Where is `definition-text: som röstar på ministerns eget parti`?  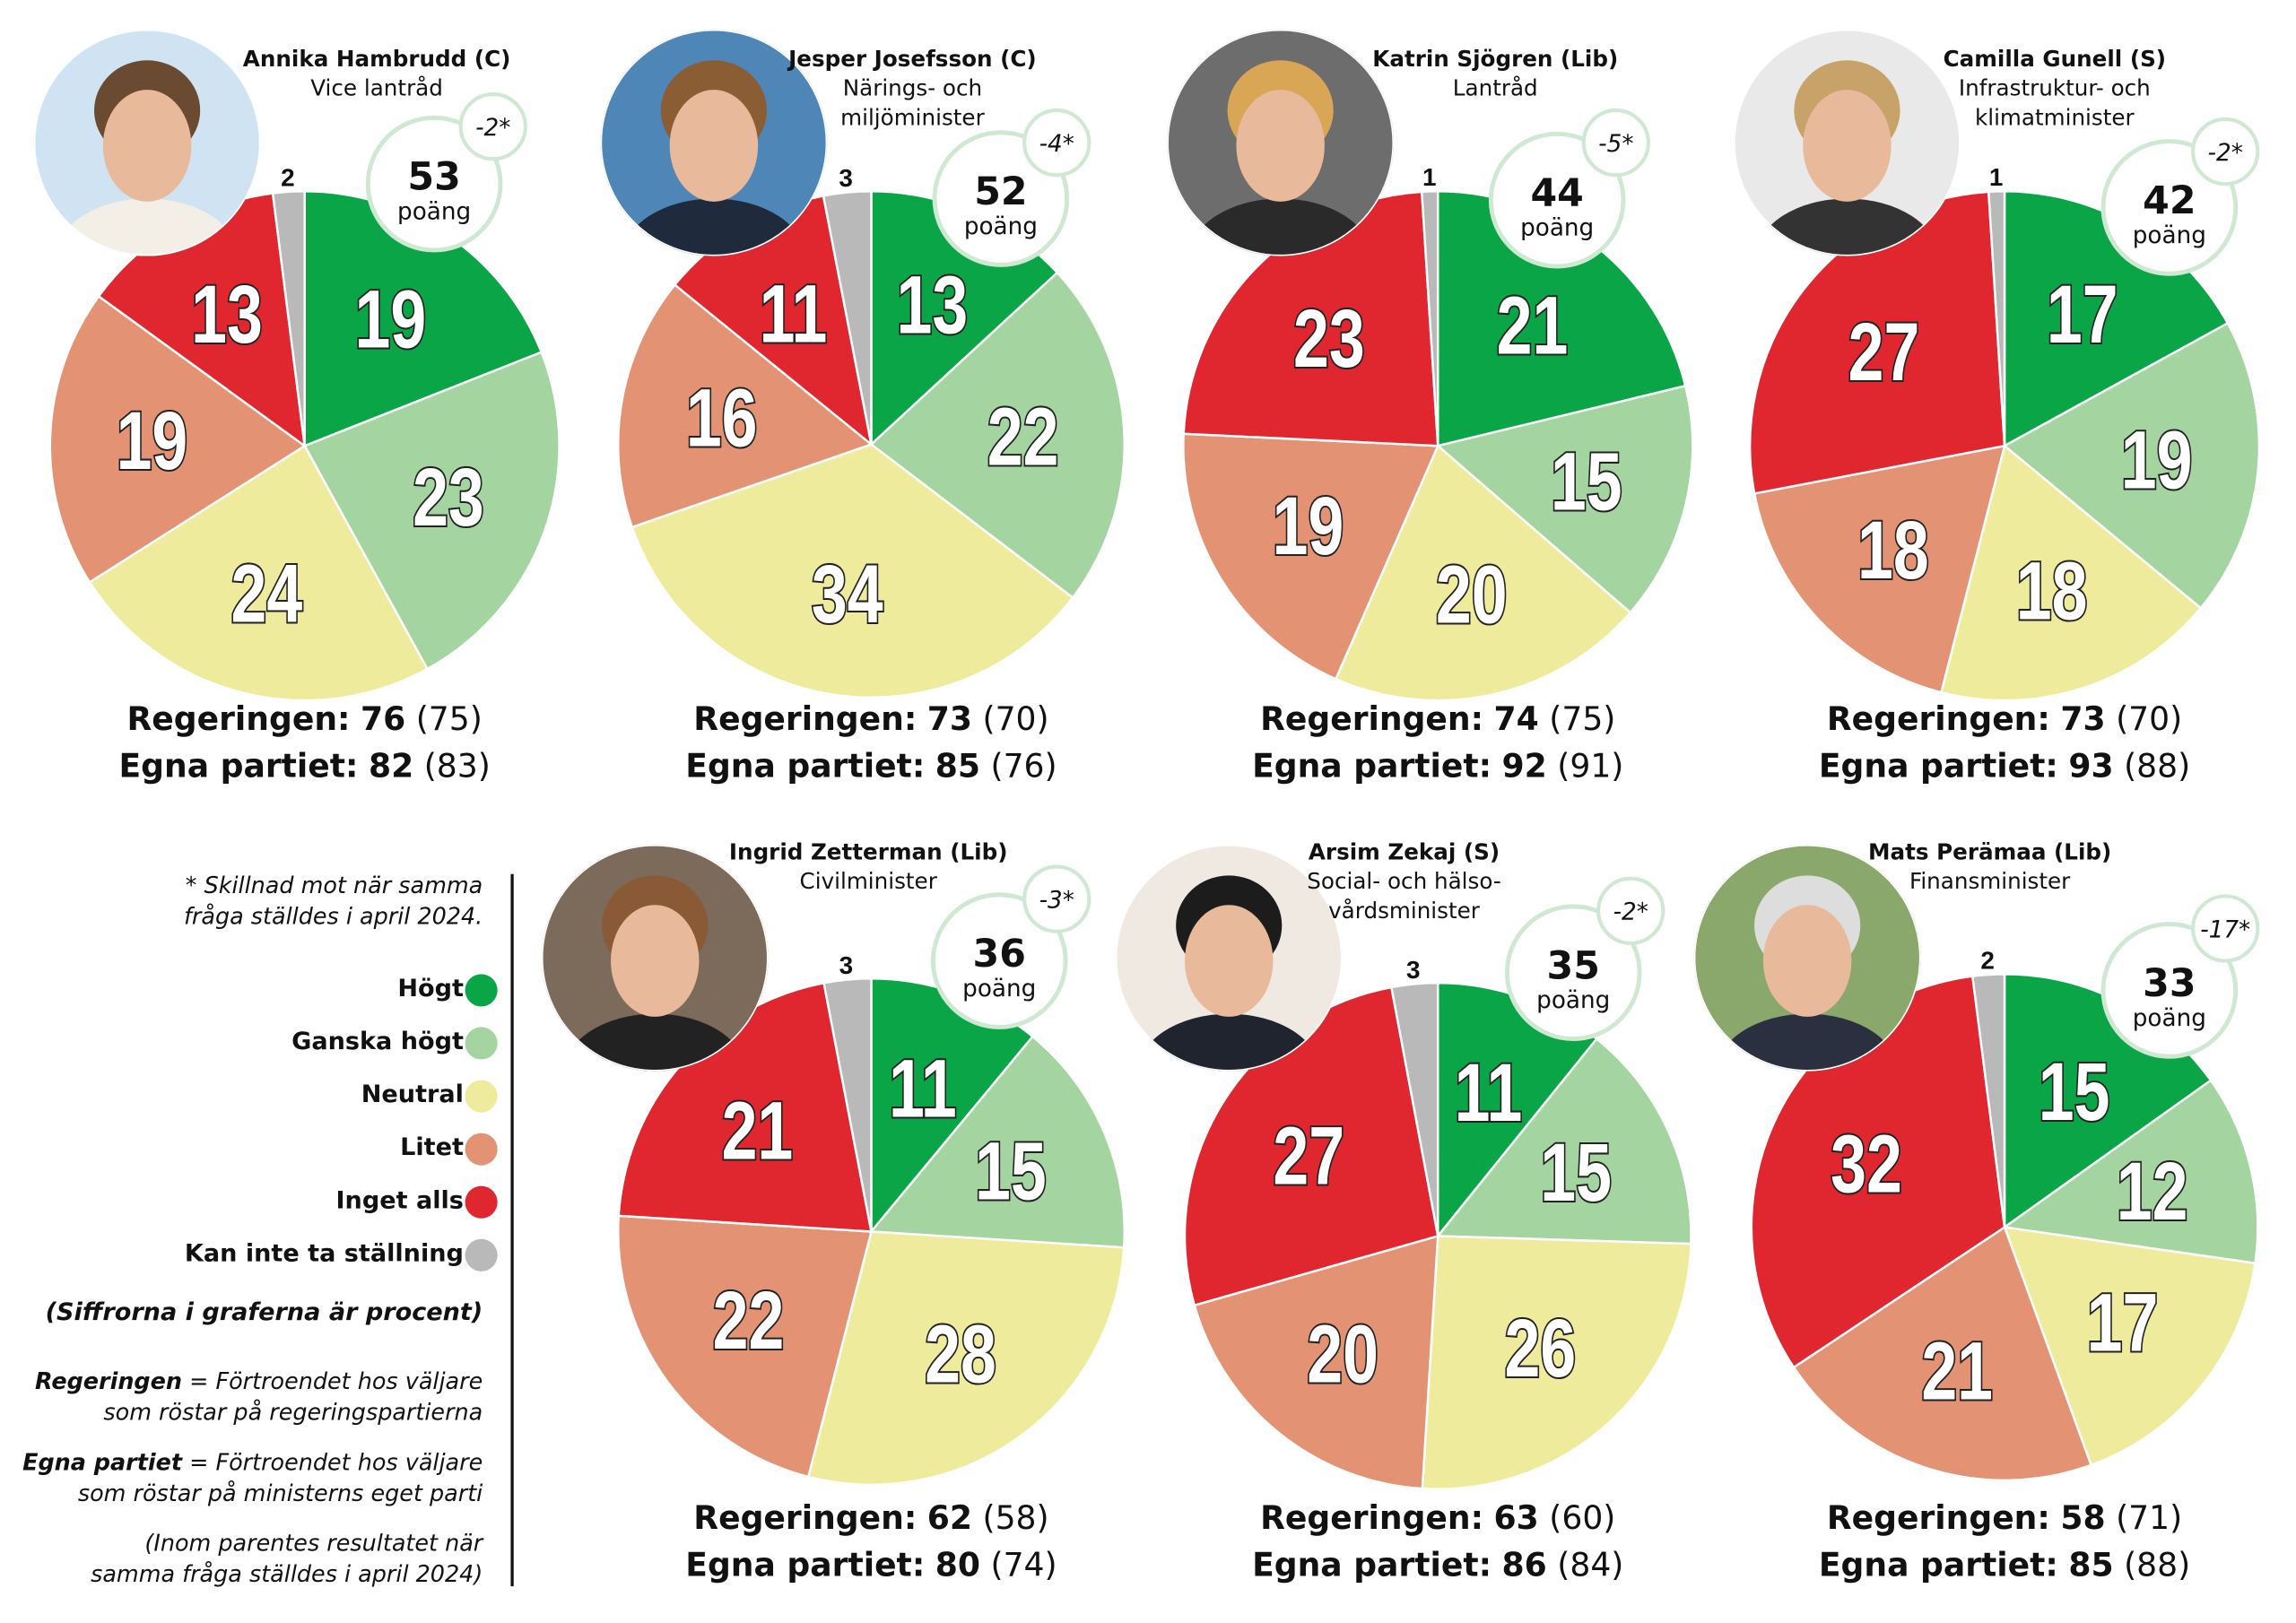
definition-text: som röstar på ministerns eget parti is located at coordinates (280, 1493).